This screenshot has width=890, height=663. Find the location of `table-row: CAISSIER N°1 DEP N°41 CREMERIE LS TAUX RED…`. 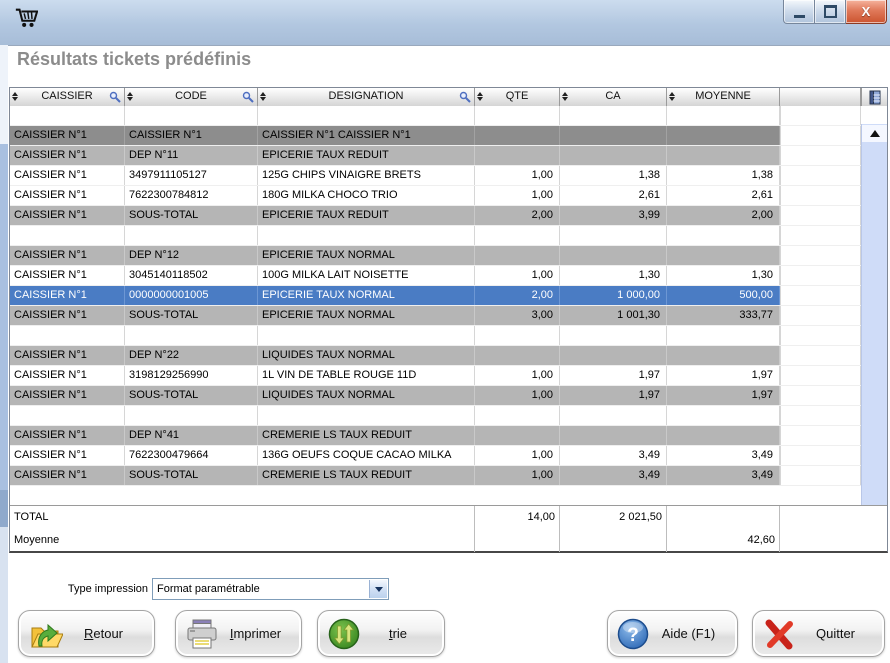

table-row: CAISSIER N°1 DEP N°41 CREMERIE LS TAUX RED… is located at coordinates (435, 436).